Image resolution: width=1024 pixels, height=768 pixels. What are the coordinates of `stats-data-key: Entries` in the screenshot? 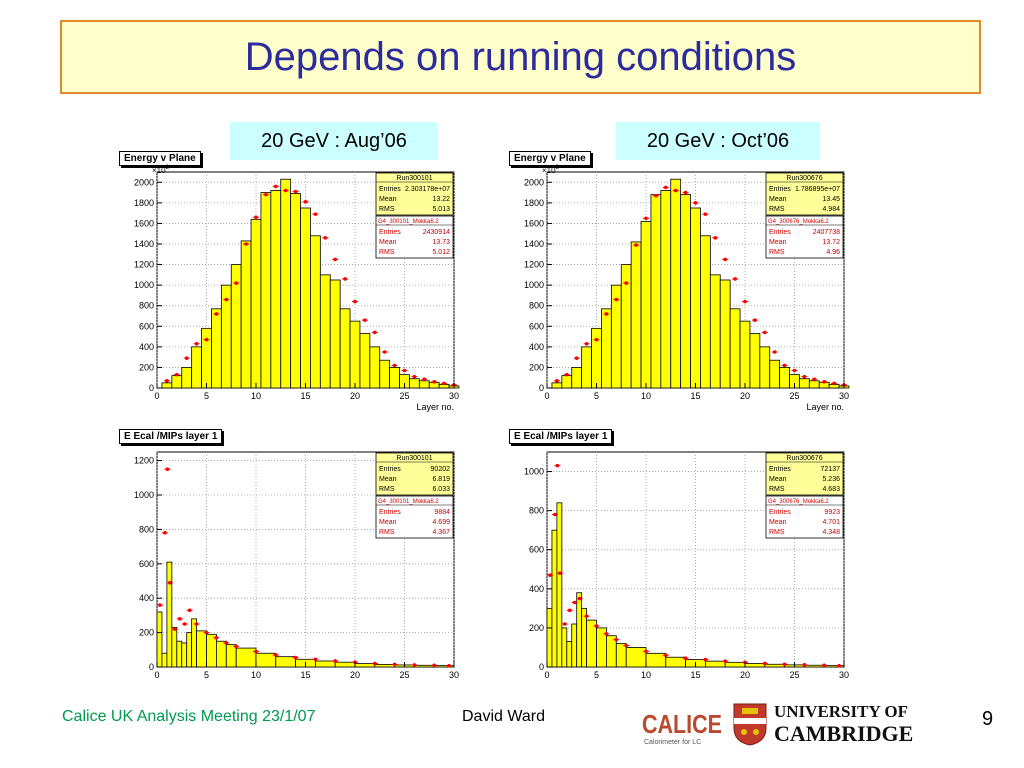 It's located at (780, 232).